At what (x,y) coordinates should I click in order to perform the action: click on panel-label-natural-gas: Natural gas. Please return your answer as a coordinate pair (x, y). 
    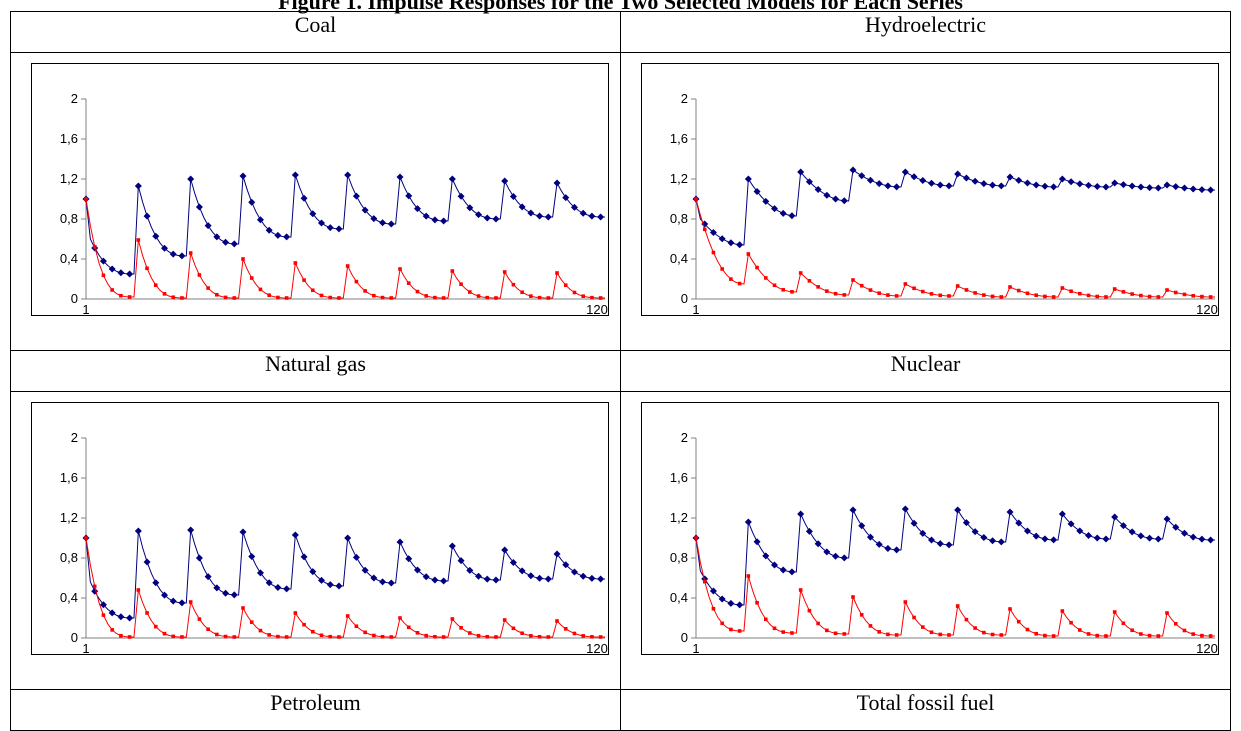
    Looking at the image, I should click on (315, 371).